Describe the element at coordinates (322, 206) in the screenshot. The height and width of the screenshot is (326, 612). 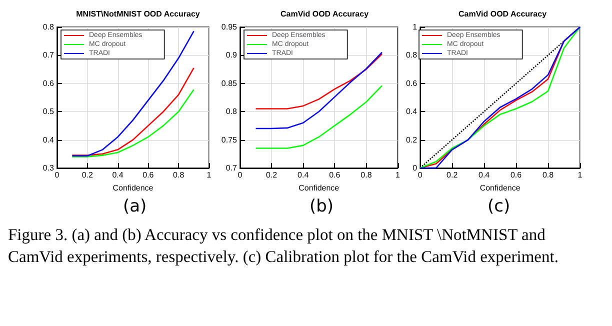
I see `text: (b)` at that location.